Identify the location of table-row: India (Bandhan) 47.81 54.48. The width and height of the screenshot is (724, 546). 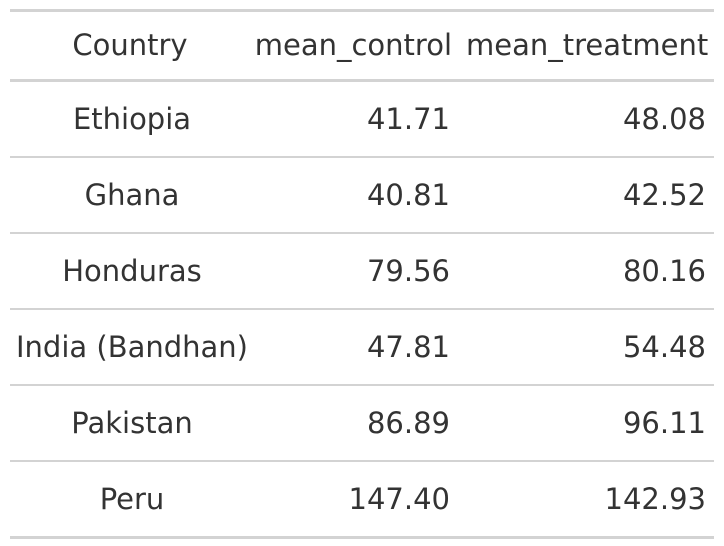
(362, 346).